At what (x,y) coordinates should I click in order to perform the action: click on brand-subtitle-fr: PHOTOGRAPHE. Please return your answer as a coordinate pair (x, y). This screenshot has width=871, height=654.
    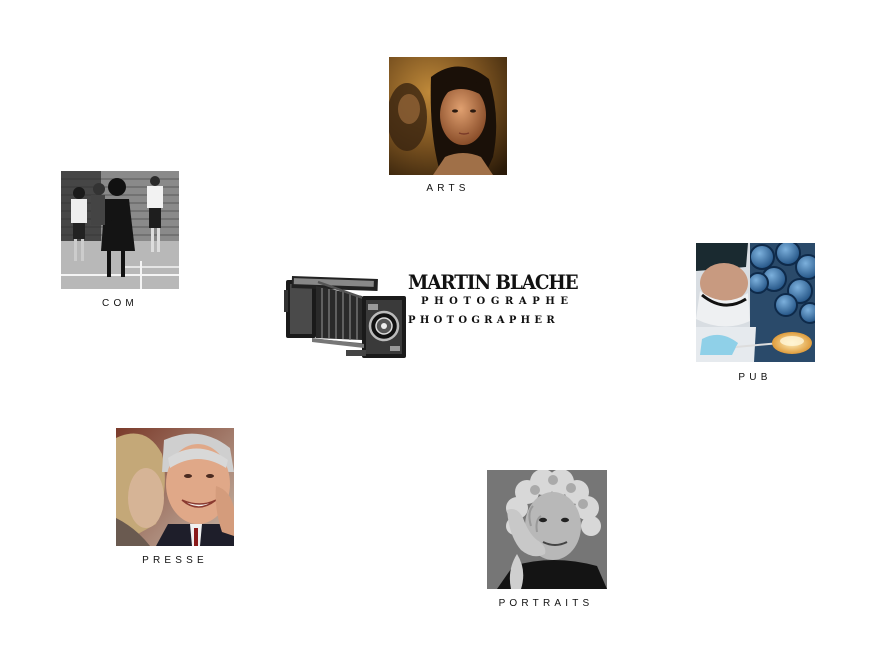
    Looking at the image, I should click on (497, 301).